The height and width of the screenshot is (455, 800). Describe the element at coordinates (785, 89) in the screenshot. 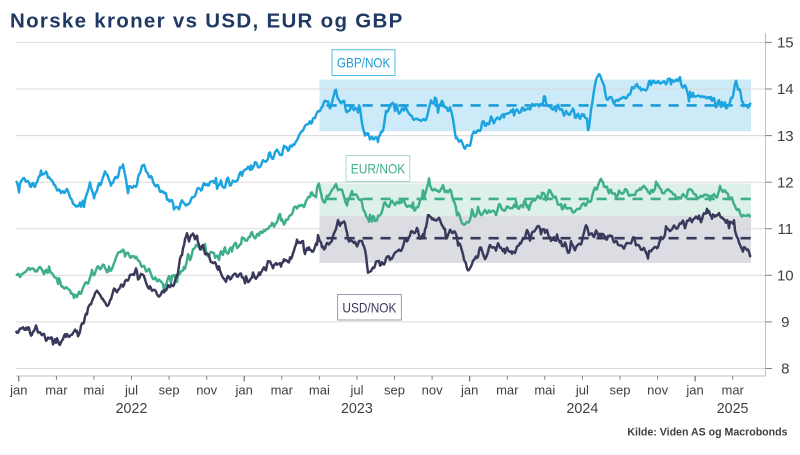

I see `svg-text: 14` at that location.